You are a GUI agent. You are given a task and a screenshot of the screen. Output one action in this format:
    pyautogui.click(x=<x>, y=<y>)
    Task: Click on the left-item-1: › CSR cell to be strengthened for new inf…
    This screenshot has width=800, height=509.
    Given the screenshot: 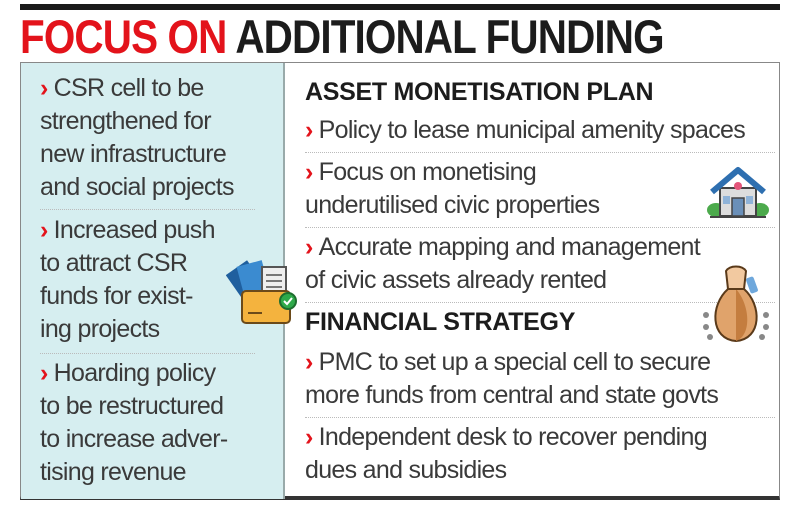 What is the action you would take?
    pyautogui.click(x=137, y=138)
    